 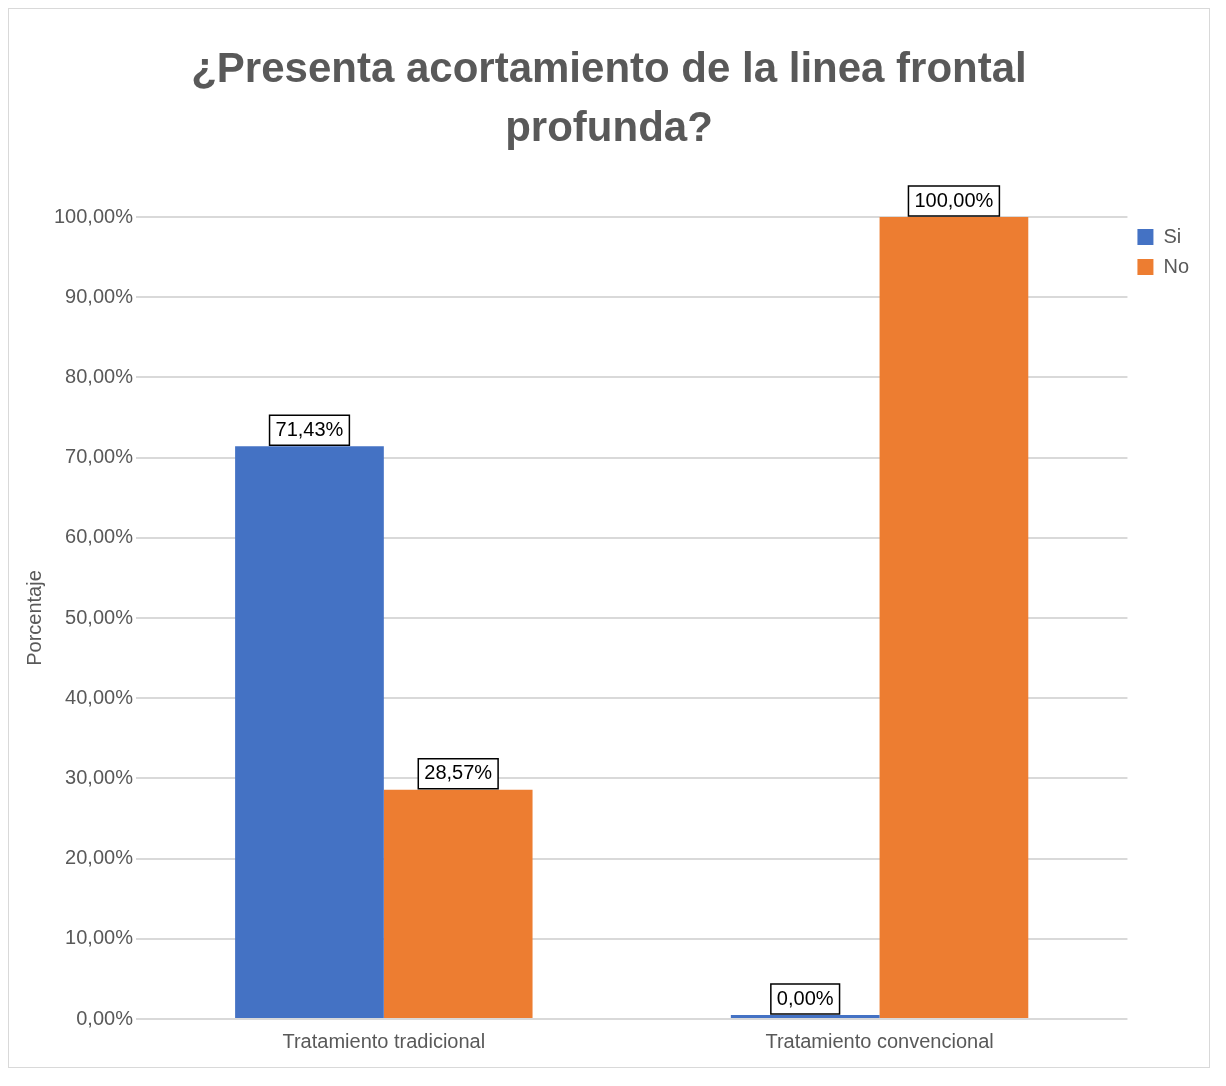 I want to click on y-axis-title: Porcentaje, so click(x=33, y=617).